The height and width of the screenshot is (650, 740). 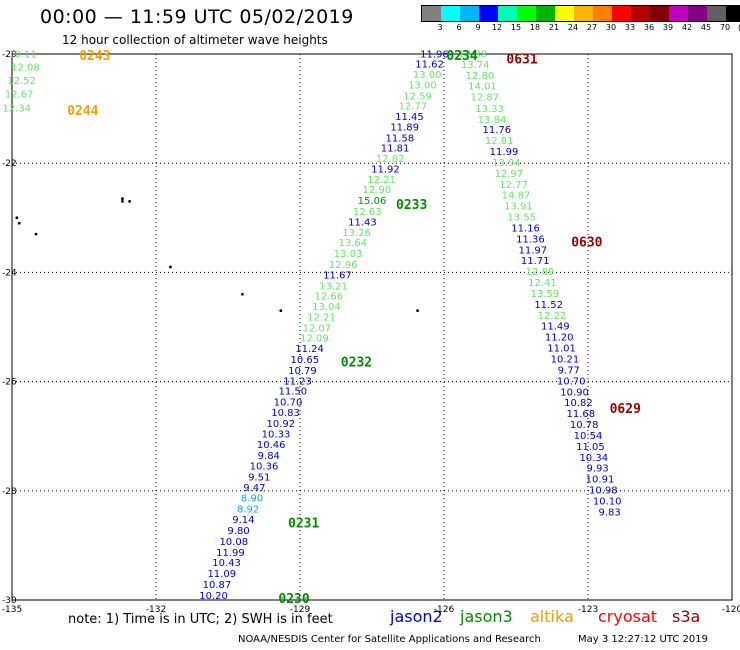 I want to click on swh-value-label: 12.63, so click(x=367, y=212).